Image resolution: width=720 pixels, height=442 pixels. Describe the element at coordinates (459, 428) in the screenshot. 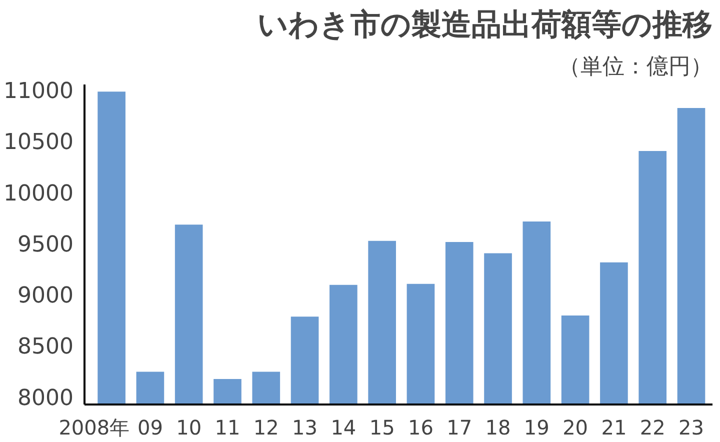

I see `x-tick-label: 17` at that location.